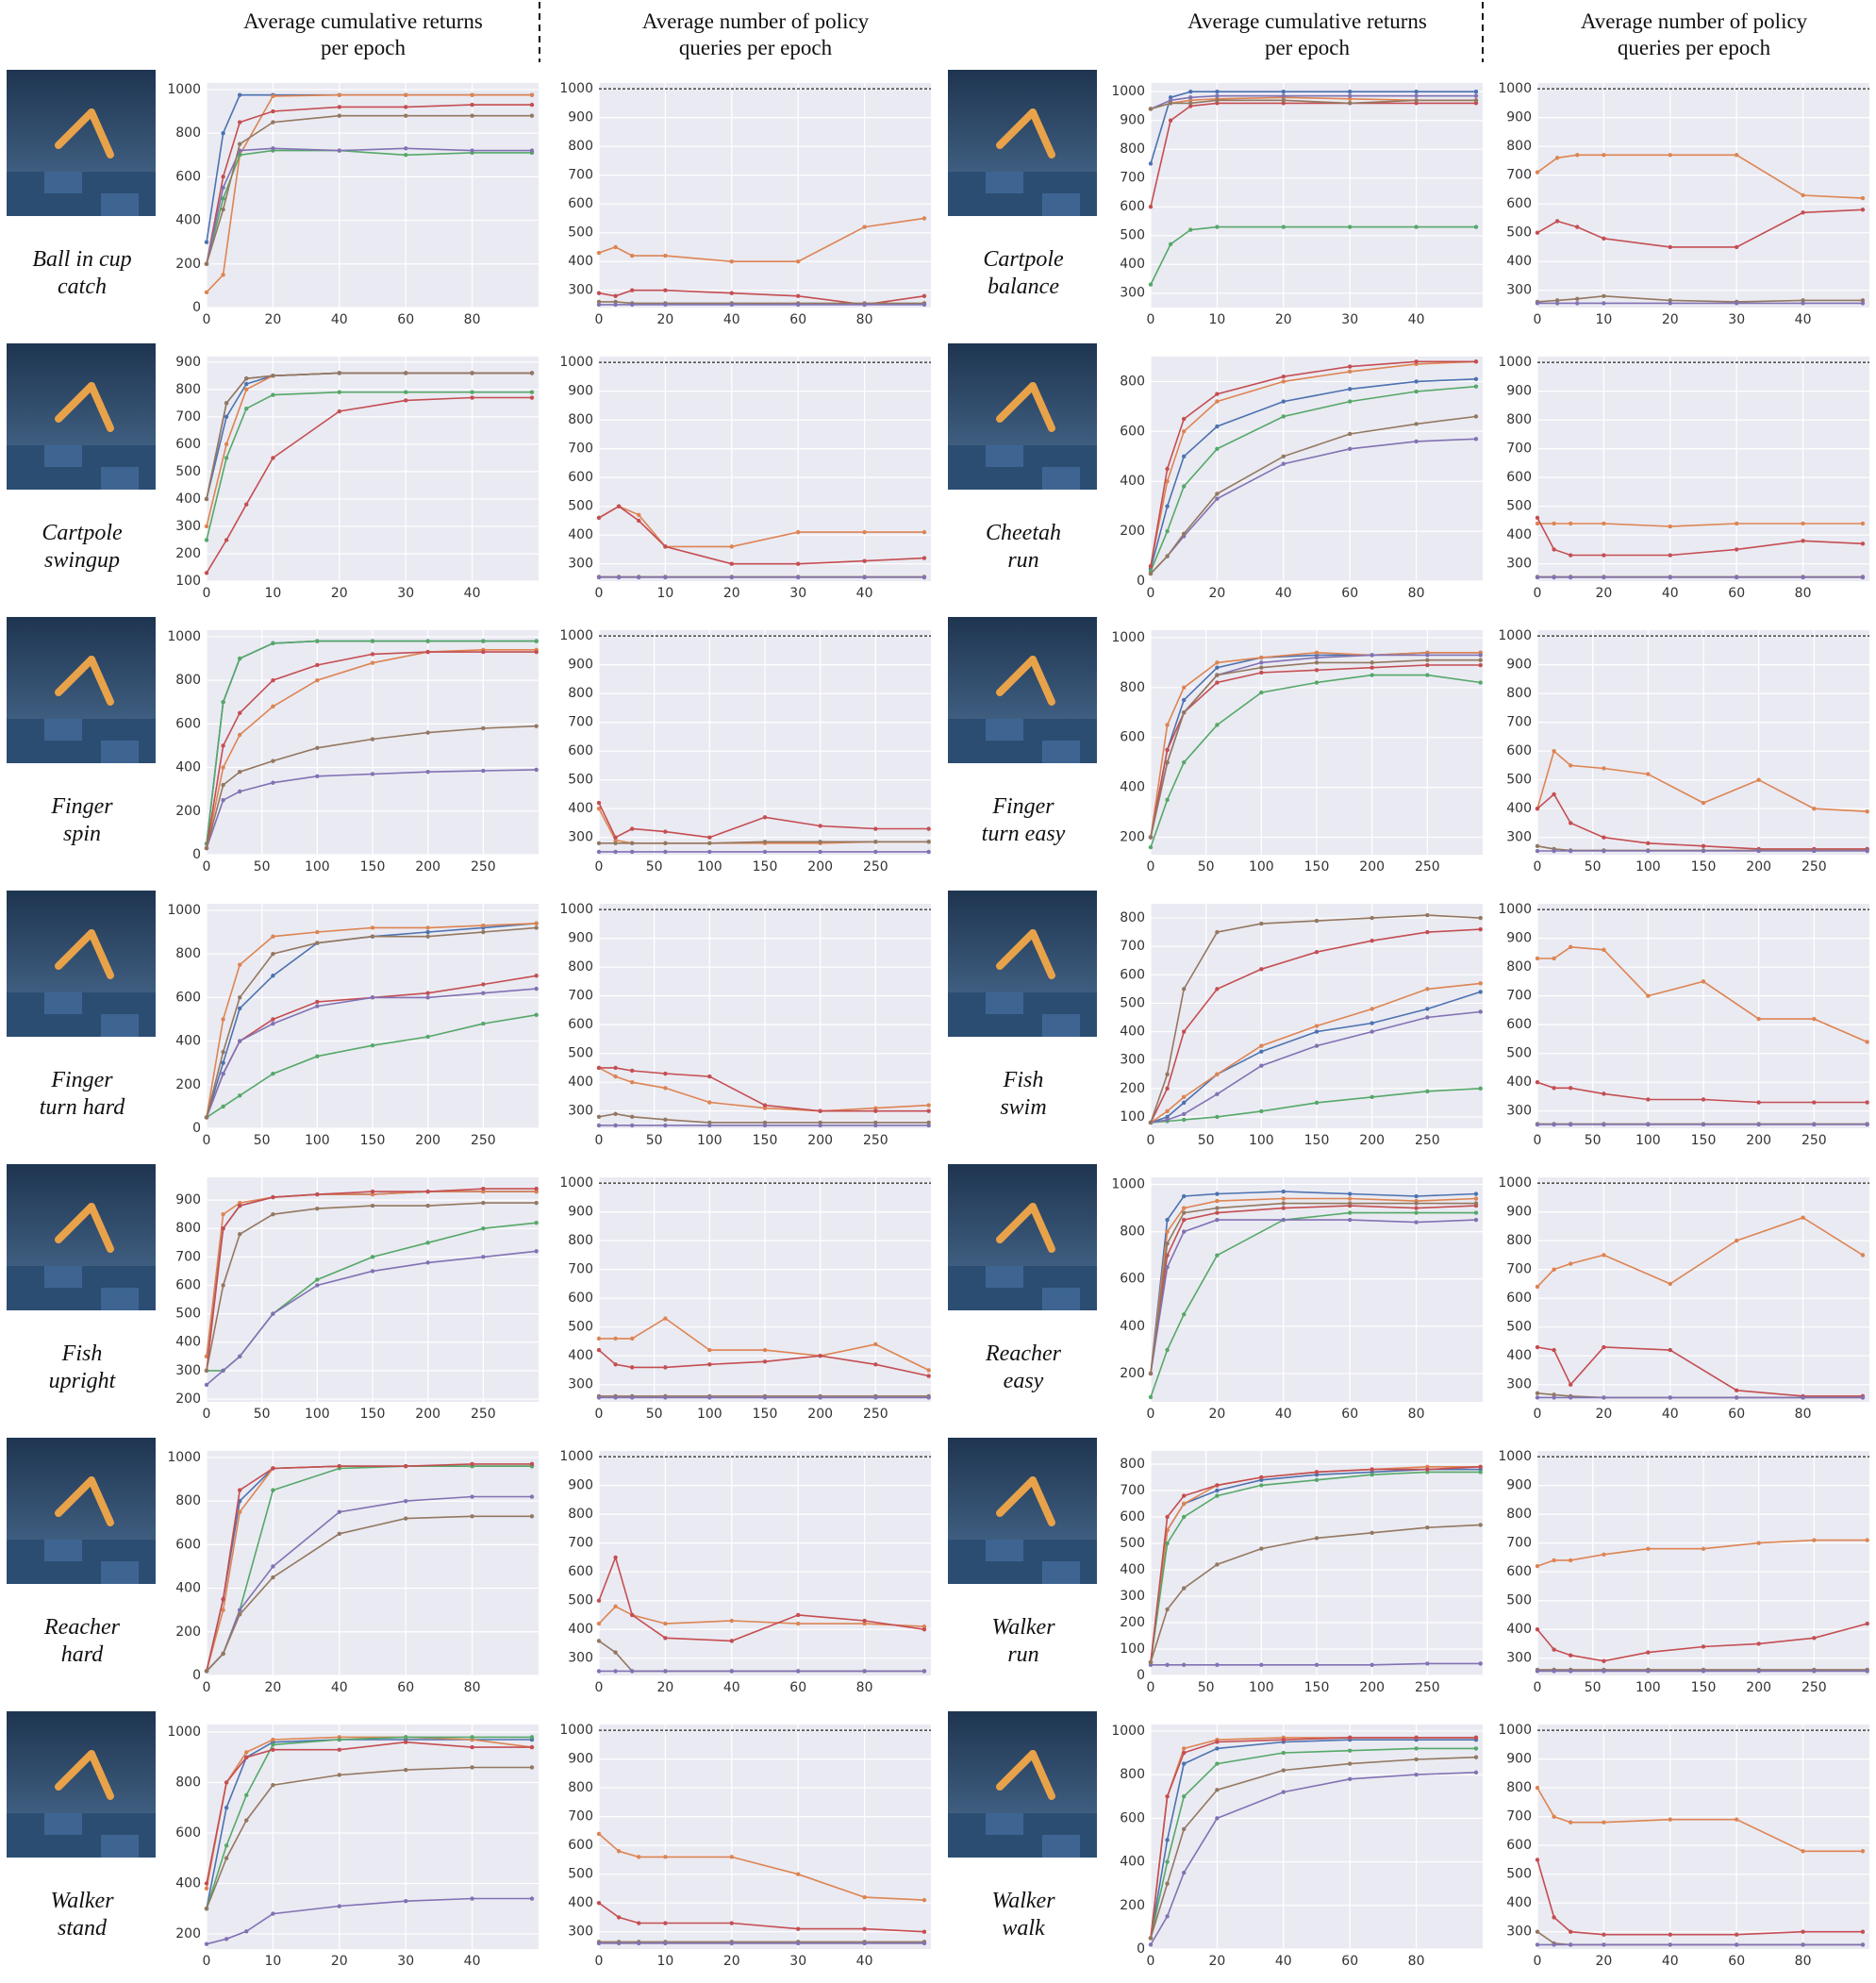  What do you see at coordinates (1519, 1629) in the screenshot?
I see `y-tick-label: 400` at bounding box center [1519, 1629].